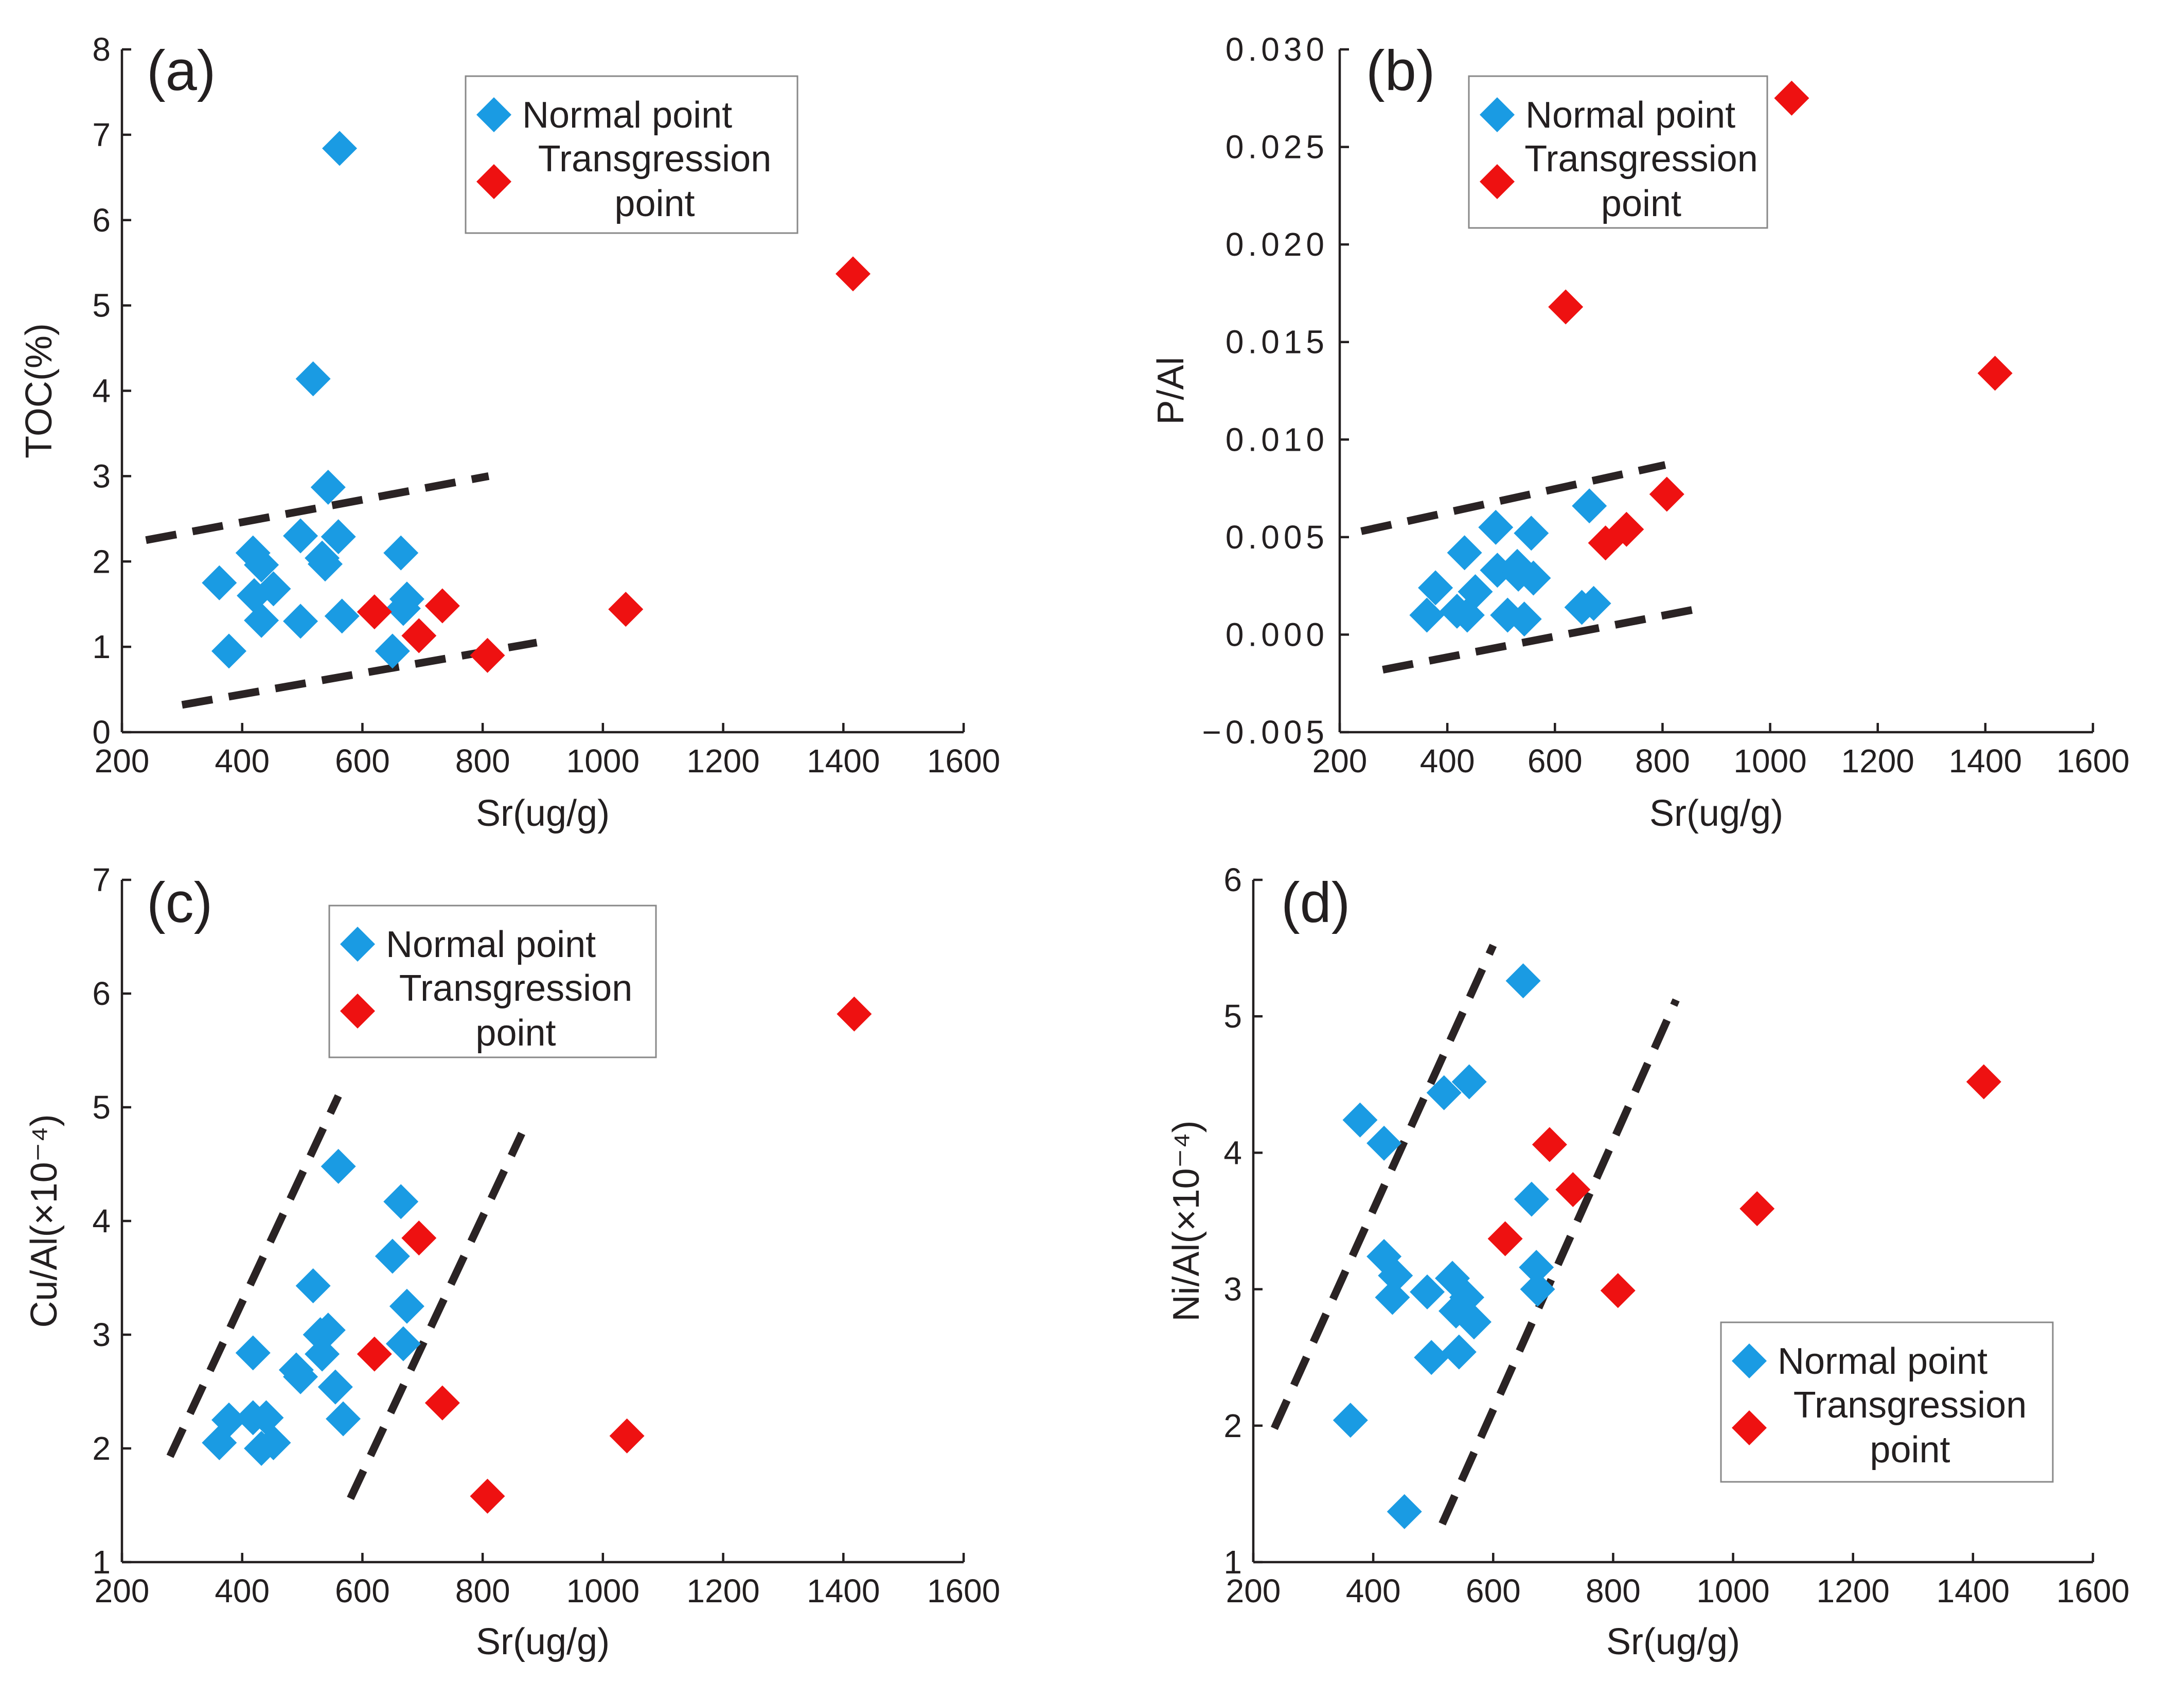 The width and height of the screenshot is (2184, 1682). I want to click on y-tick-label: 0.030, so click(1277, 50).